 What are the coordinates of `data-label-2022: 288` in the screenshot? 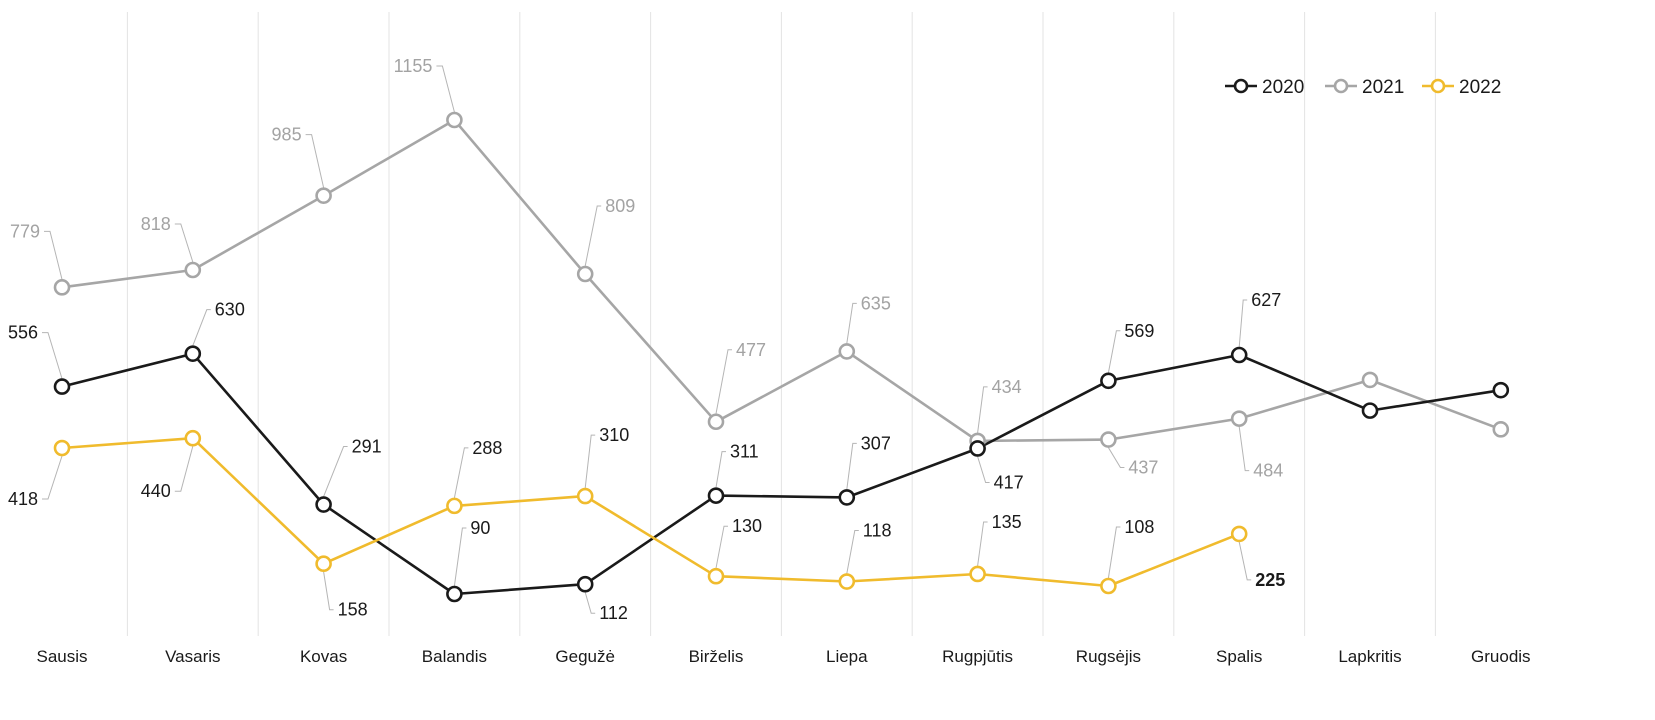 It's located at (487, 448).